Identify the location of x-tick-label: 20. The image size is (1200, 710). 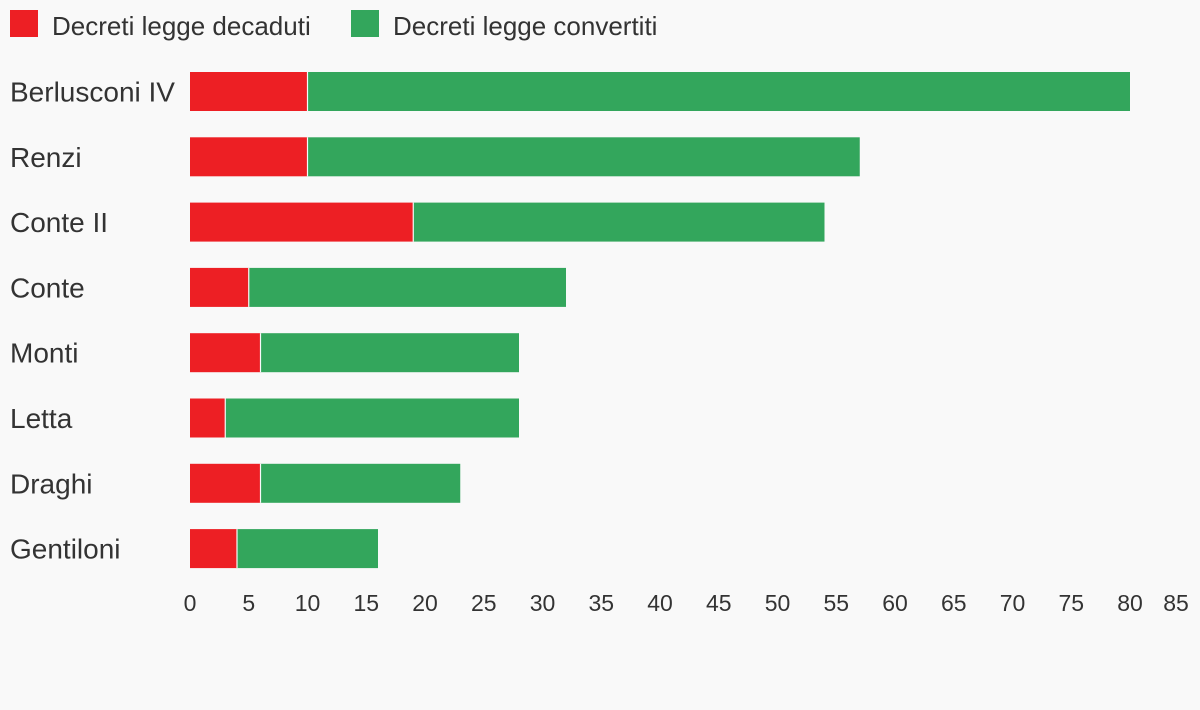
(425, 603).